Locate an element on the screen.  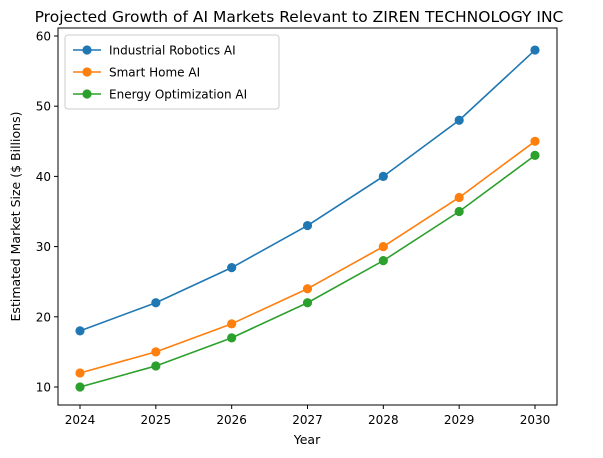
x-axis: 2024 2025 2026 2027 2028 2029 2030 is located at coordinates (308, 416).